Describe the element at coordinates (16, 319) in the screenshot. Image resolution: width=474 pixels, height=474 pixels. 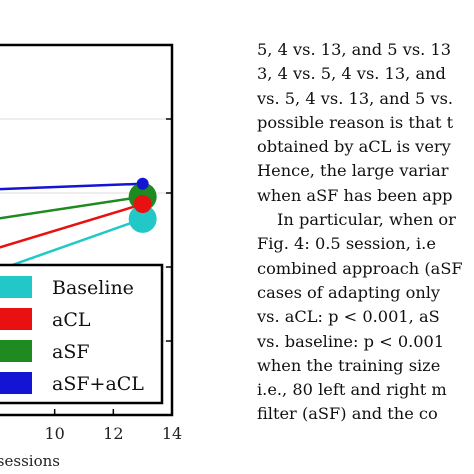
I see `legend-swatch-acl` at that location.